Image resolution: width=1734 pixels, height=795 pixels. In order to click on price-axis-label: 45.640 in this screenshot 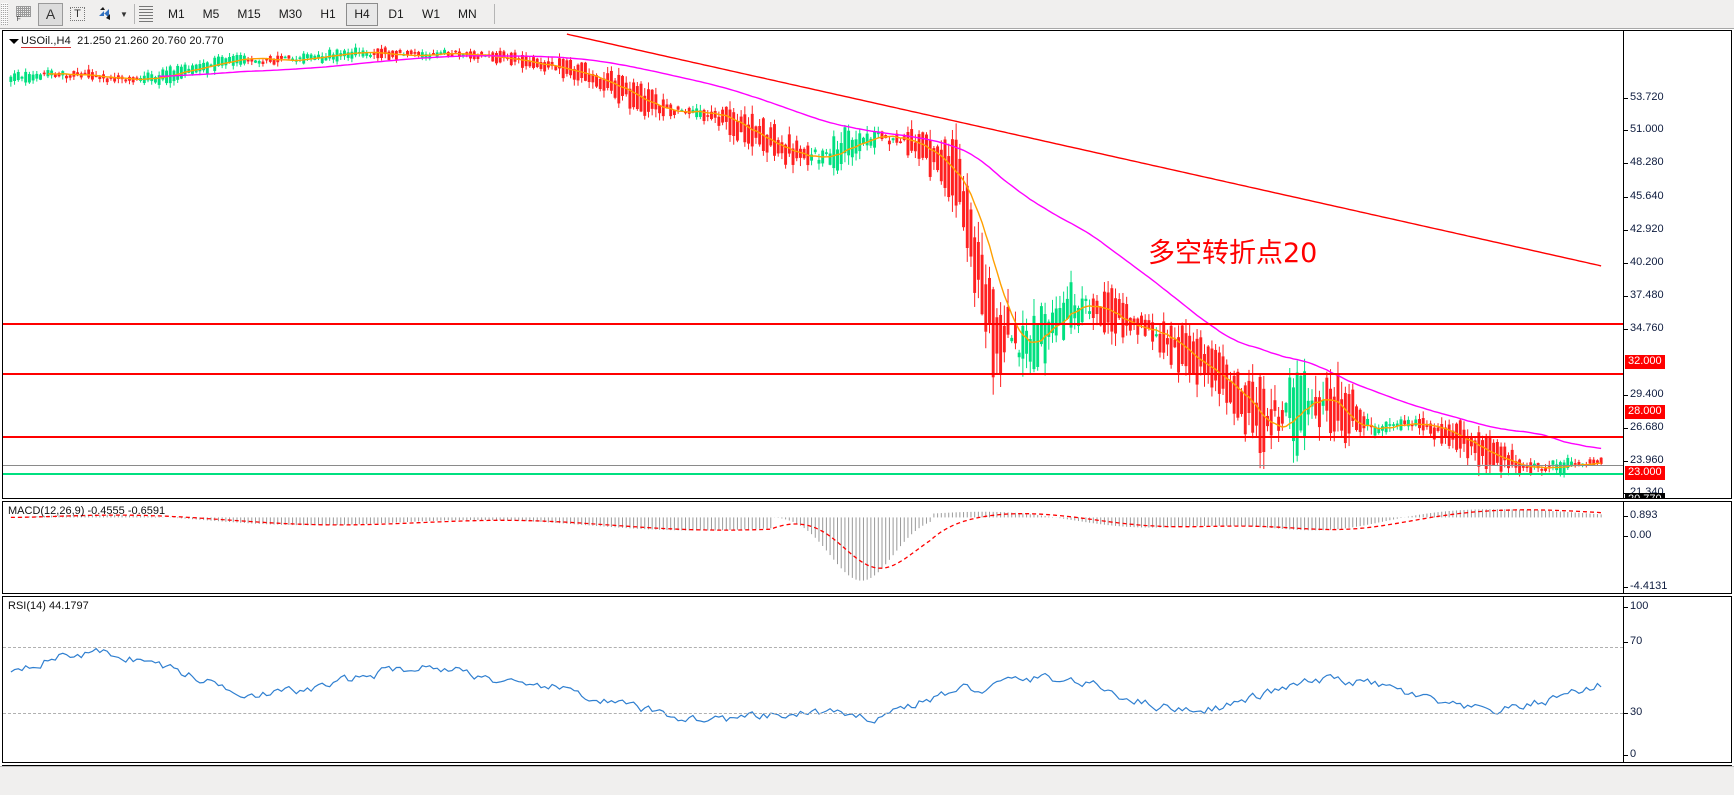, I will do `click(1647, 196)`.